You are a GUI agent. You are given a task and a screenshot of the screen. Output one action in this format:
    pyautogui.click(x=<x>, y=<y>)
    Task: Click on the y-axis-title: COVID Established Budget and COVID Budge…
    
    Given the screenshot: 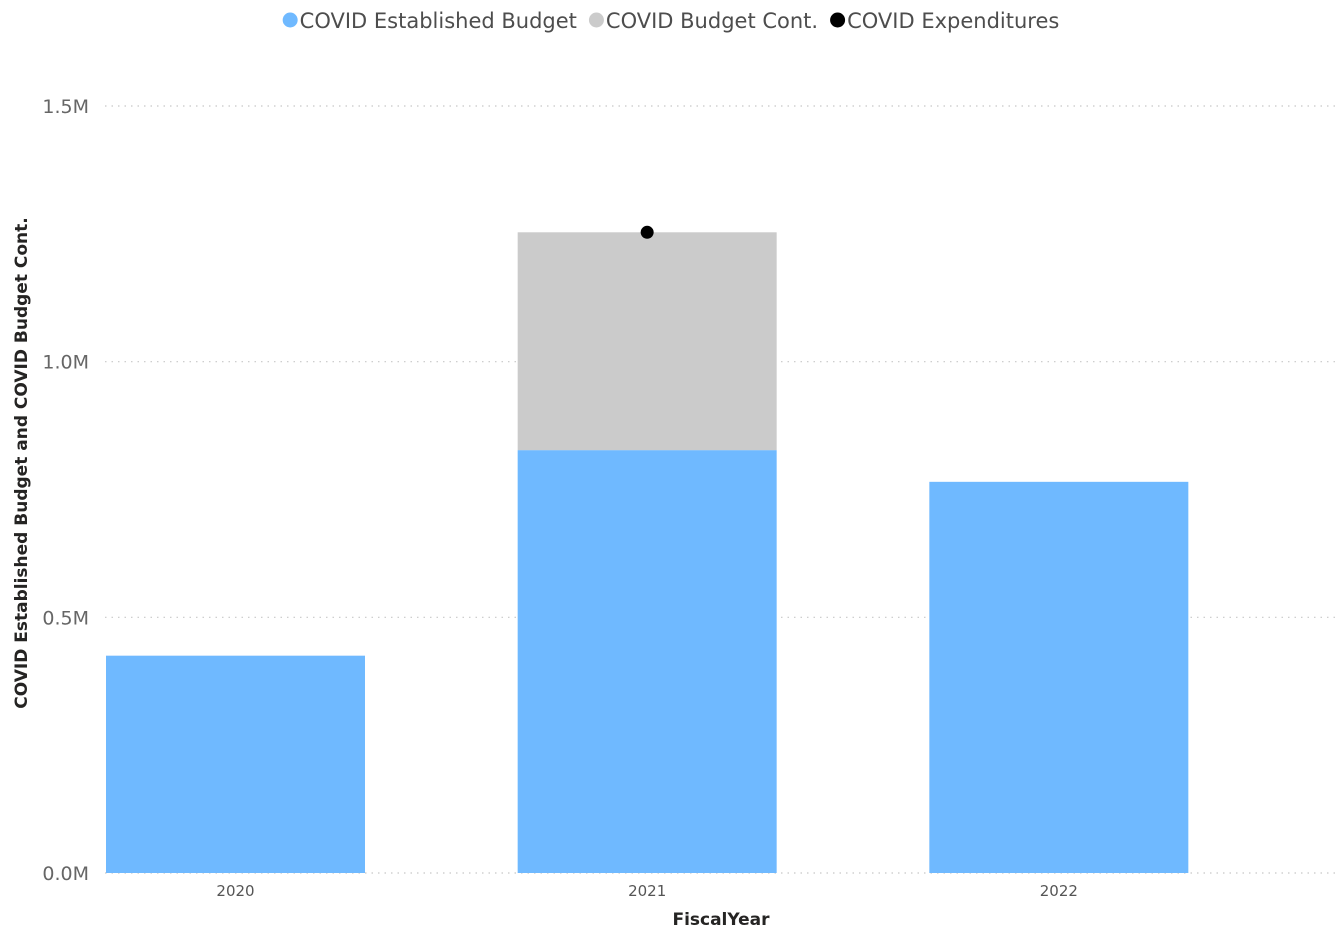 What is the action you would take?
    pyautogui.click(x=22, y=462)
    